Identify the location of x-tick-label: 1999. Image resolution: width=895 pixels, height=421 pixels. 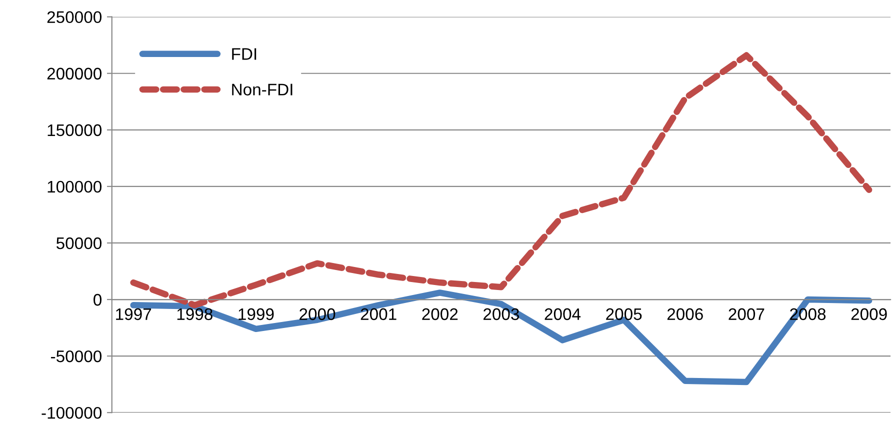
(256, 314).